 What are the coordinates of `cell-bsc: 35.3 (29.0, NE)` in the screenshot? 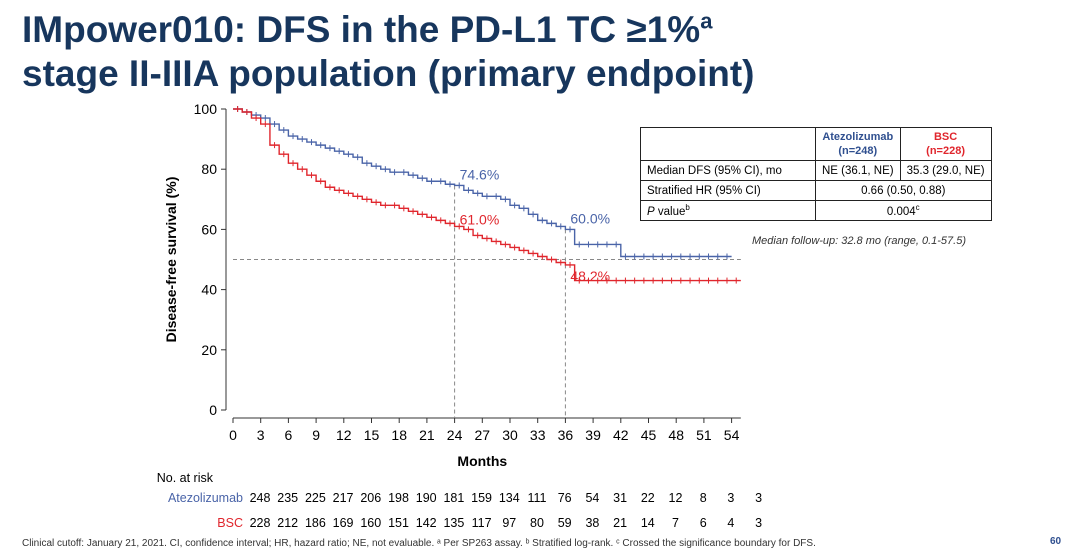 It's located at (945, 170).